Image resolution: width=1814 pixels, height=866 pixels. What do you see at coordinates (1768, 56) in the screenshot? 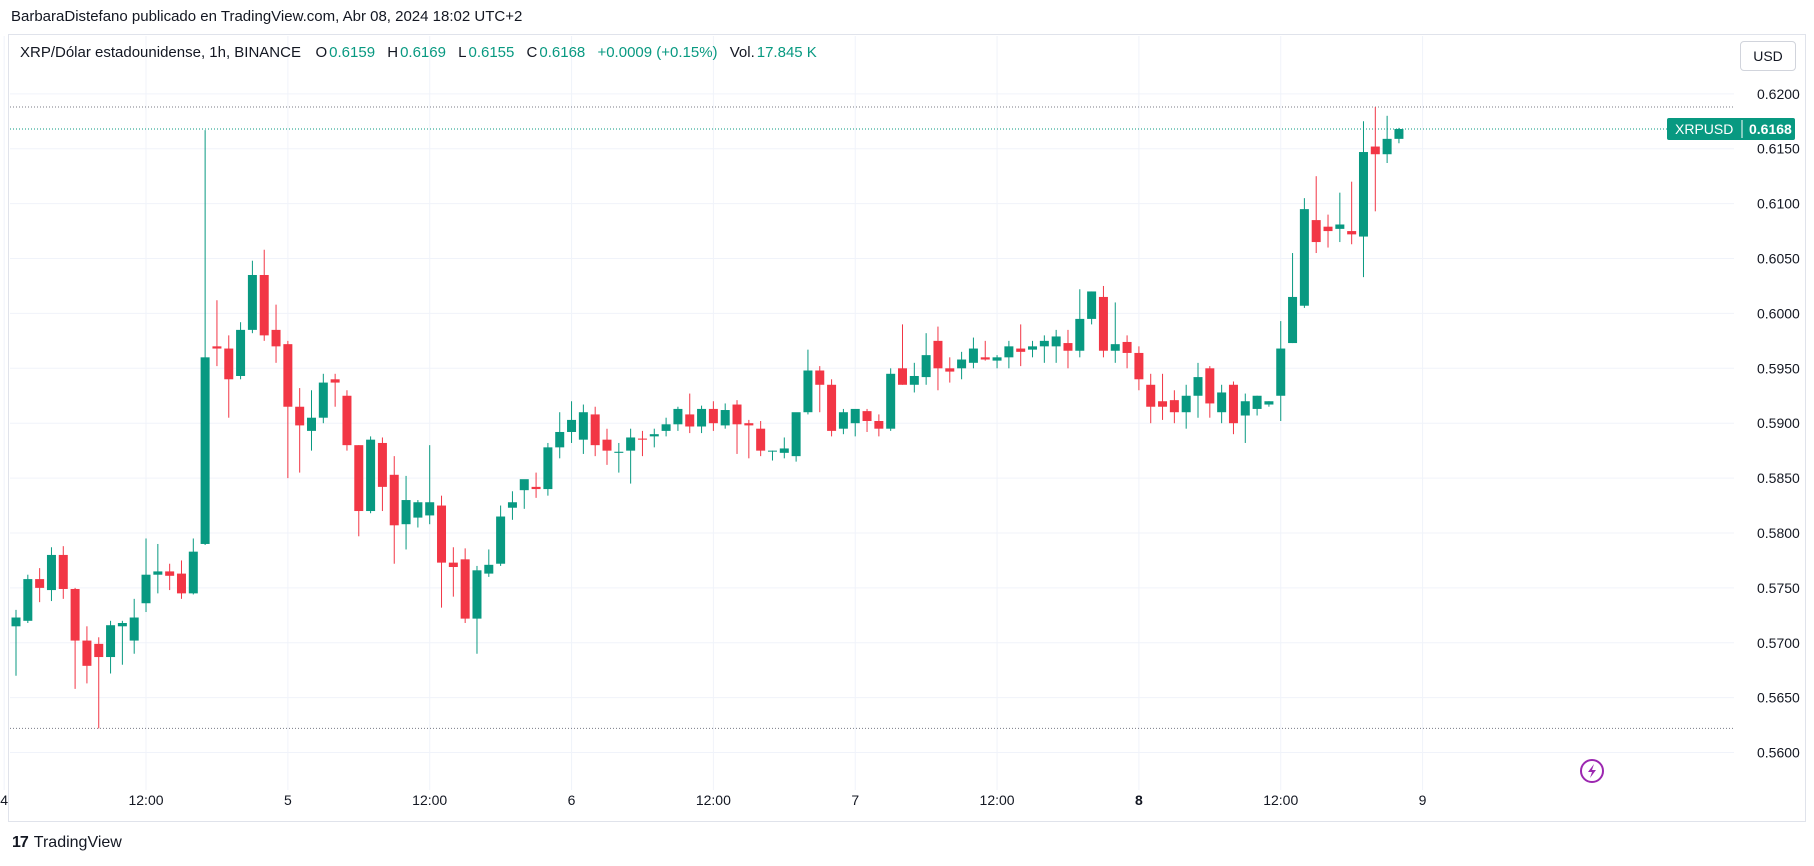
I see `currency-button: USD` at bounding box center [1768, 56].